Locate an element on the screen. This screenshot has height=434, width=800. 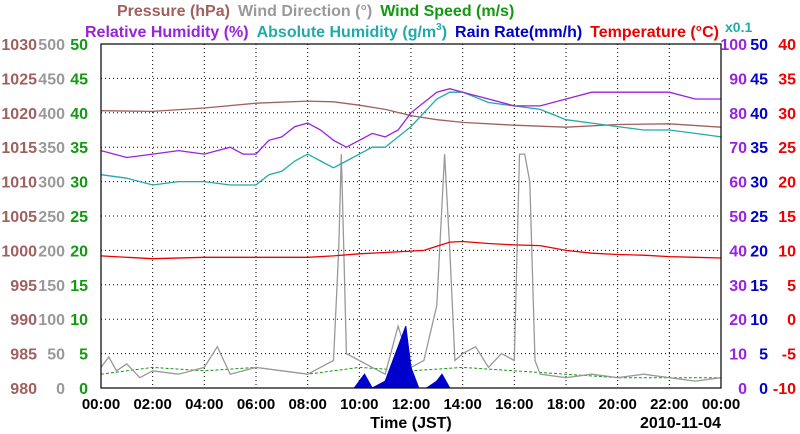
legend-item: Temperature (°C) is located at coordinates (654, 32).